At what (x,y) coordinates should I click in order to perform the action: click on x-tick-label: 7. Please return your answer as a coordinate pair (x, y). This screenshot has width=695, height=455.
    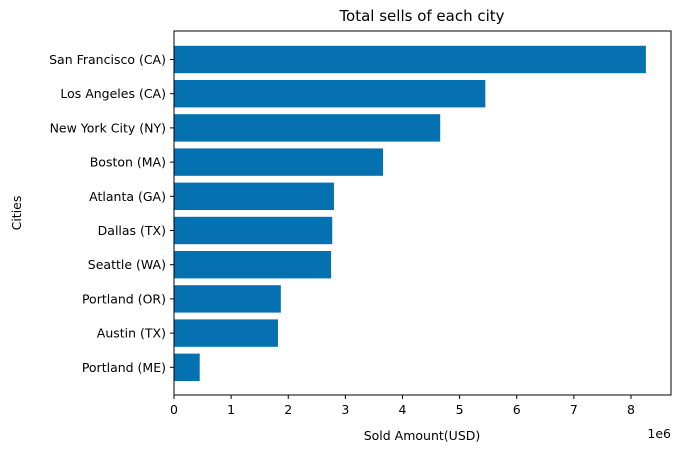
    Looking at the image, I should click on (574, 409).